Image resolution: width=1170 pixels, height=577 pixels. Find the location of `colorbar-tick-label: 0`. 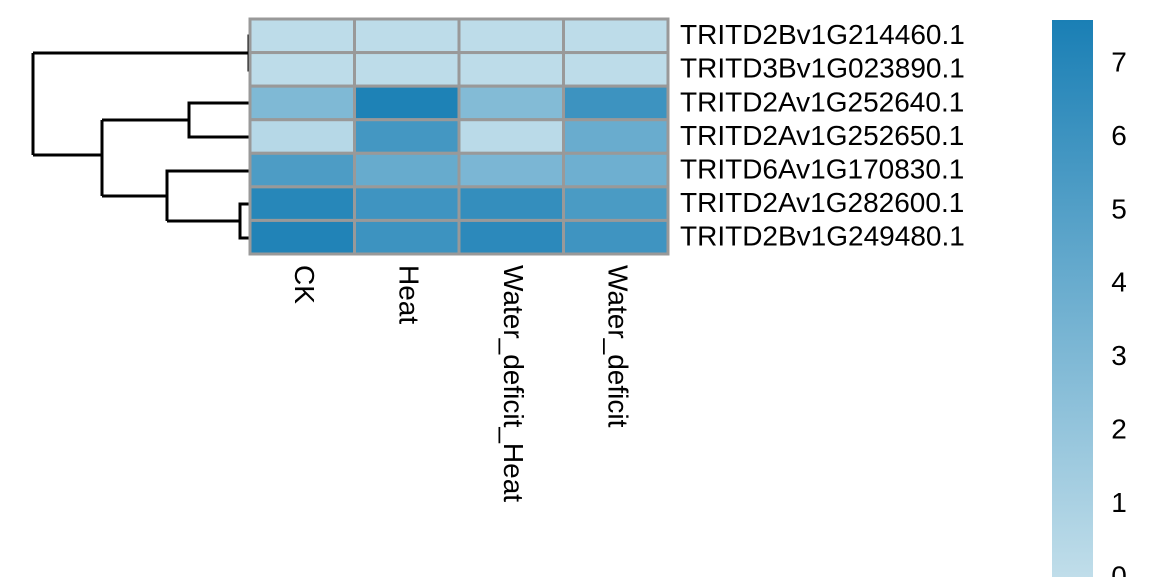

colorbar-tick-label: 0 is located at coordinates (1119, 568).